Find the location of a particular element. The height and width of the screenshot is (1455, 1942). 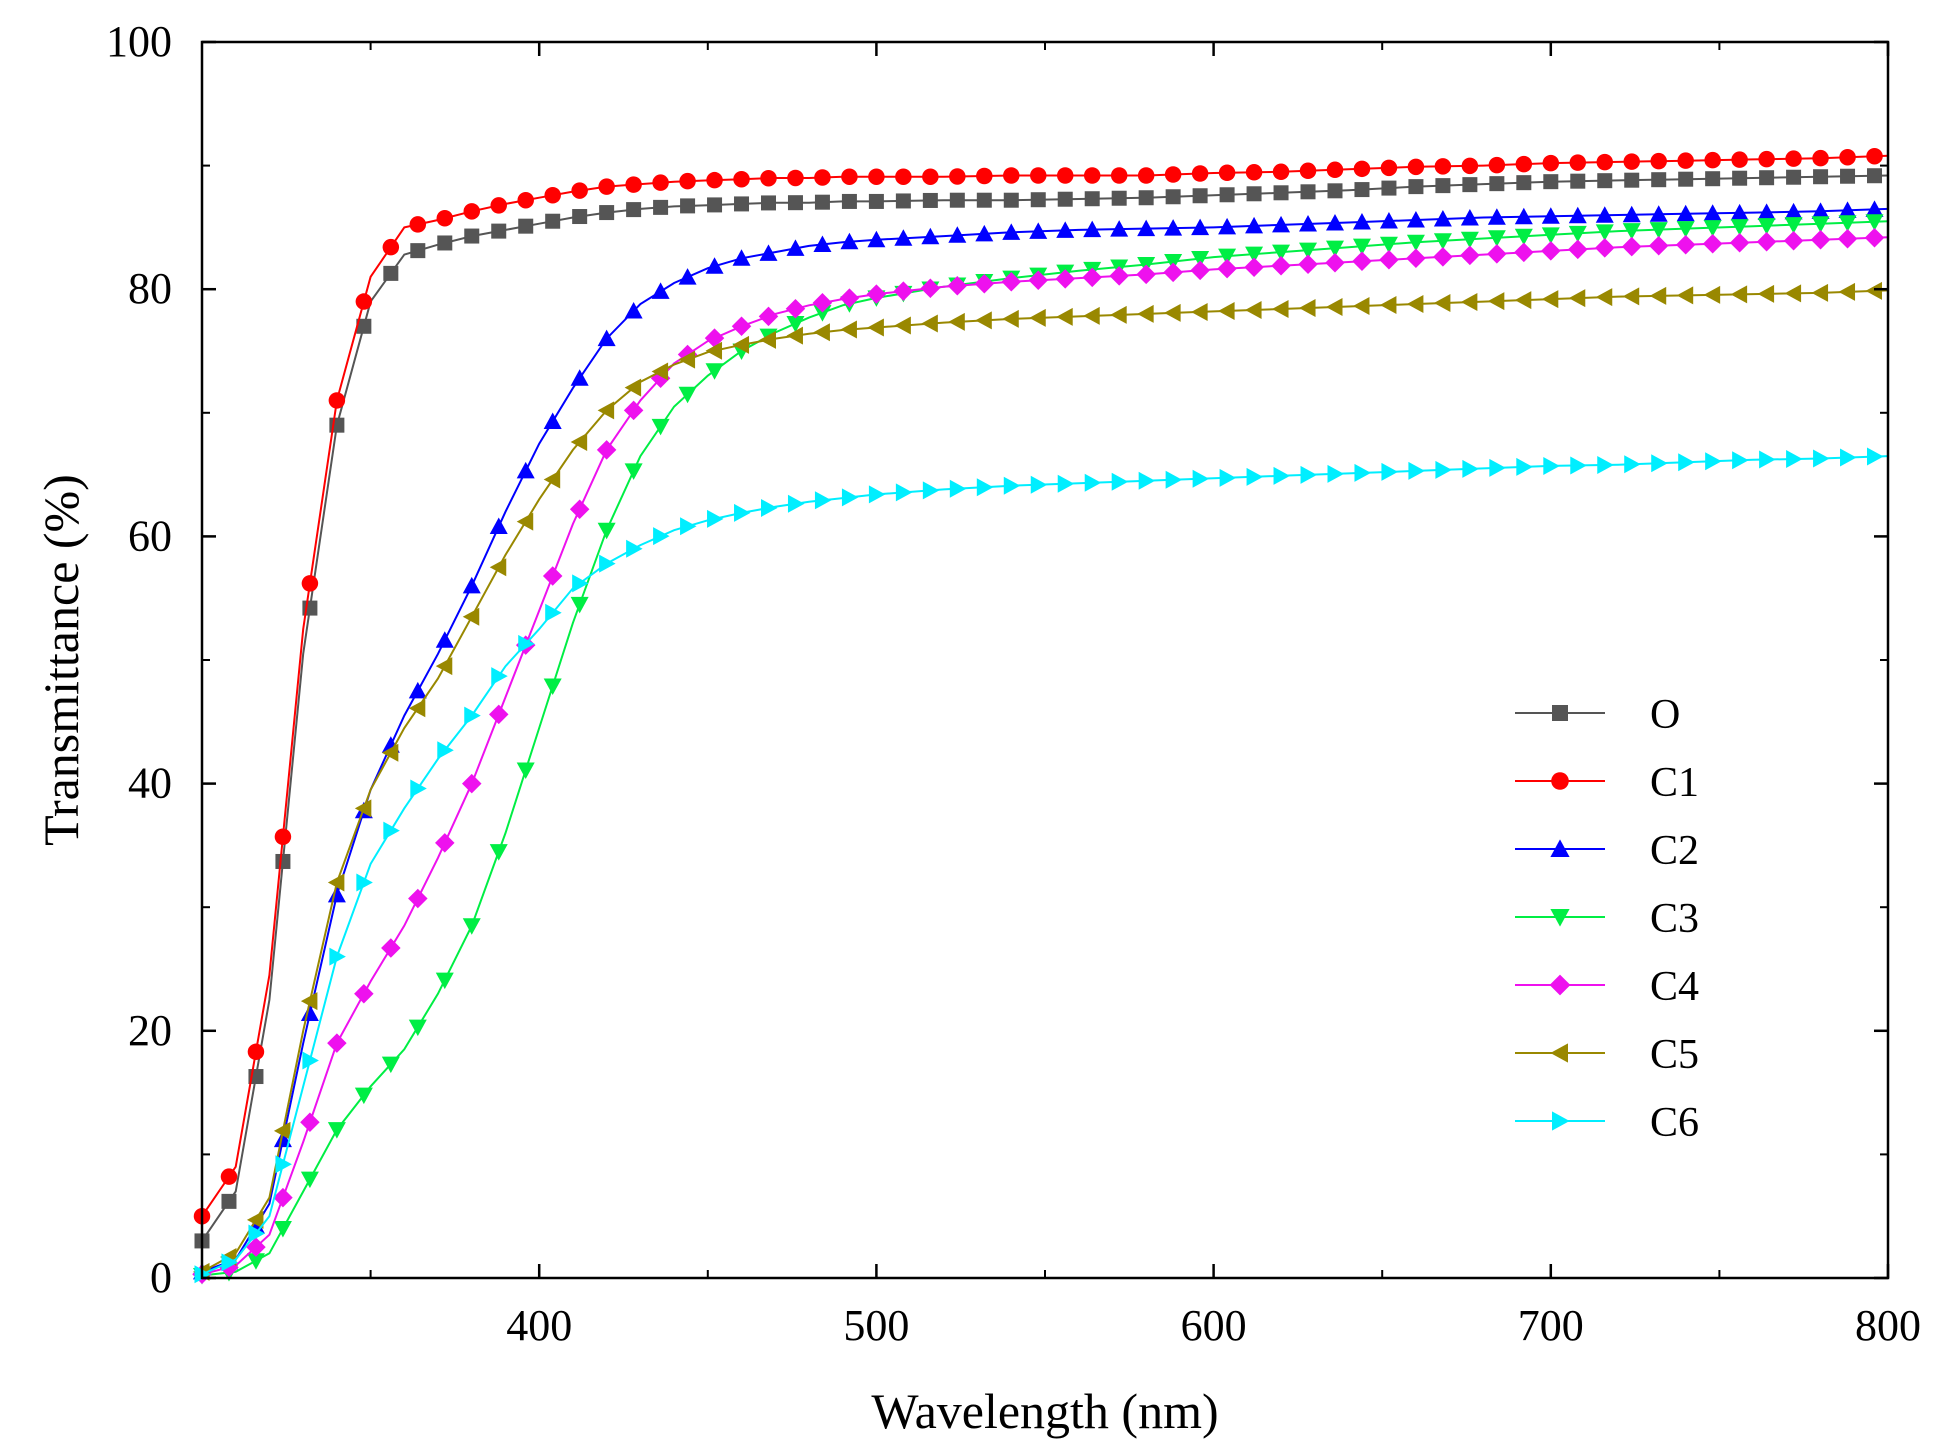

legend-marker is located at coordinates (1560, 781).